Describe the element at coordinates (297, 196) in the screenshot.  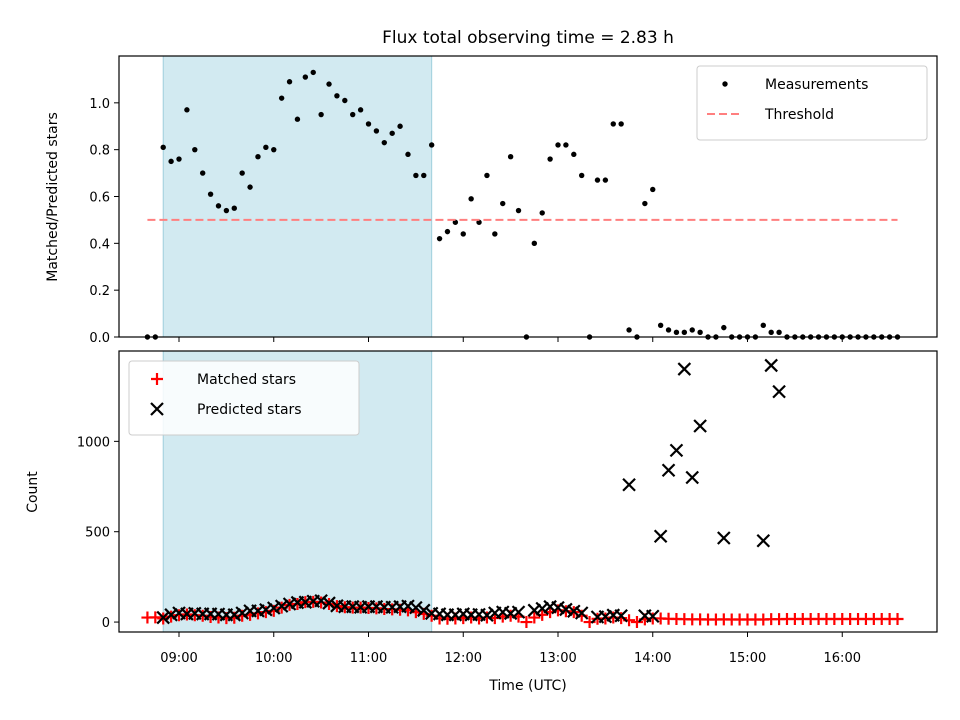
I see `top-shaded-interval` at that location.